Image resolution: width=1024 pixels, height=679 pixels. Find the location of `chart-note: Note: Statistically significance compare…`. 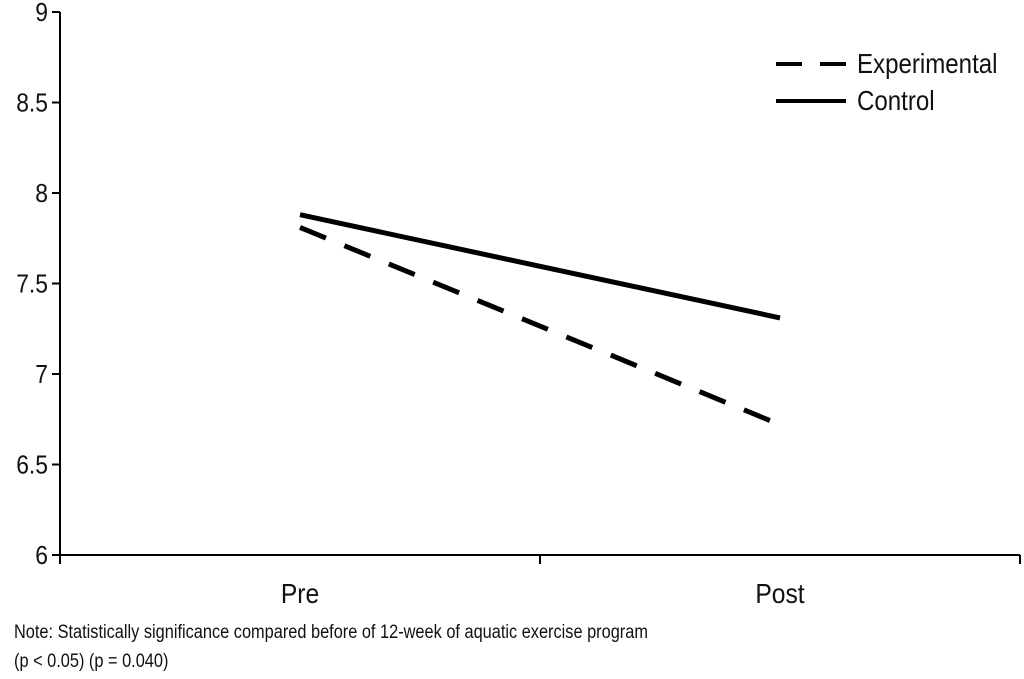

chart-note: Note: Statistically significance compare… is located at coordinates (331, 632).